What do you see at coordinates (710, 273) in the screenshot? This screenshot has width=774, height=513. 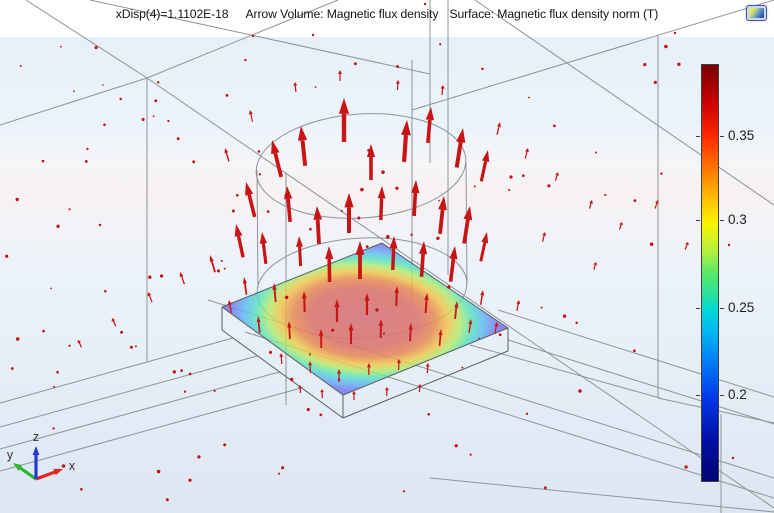 I see `colorbar-gradient` at bounding box center [710, 273].